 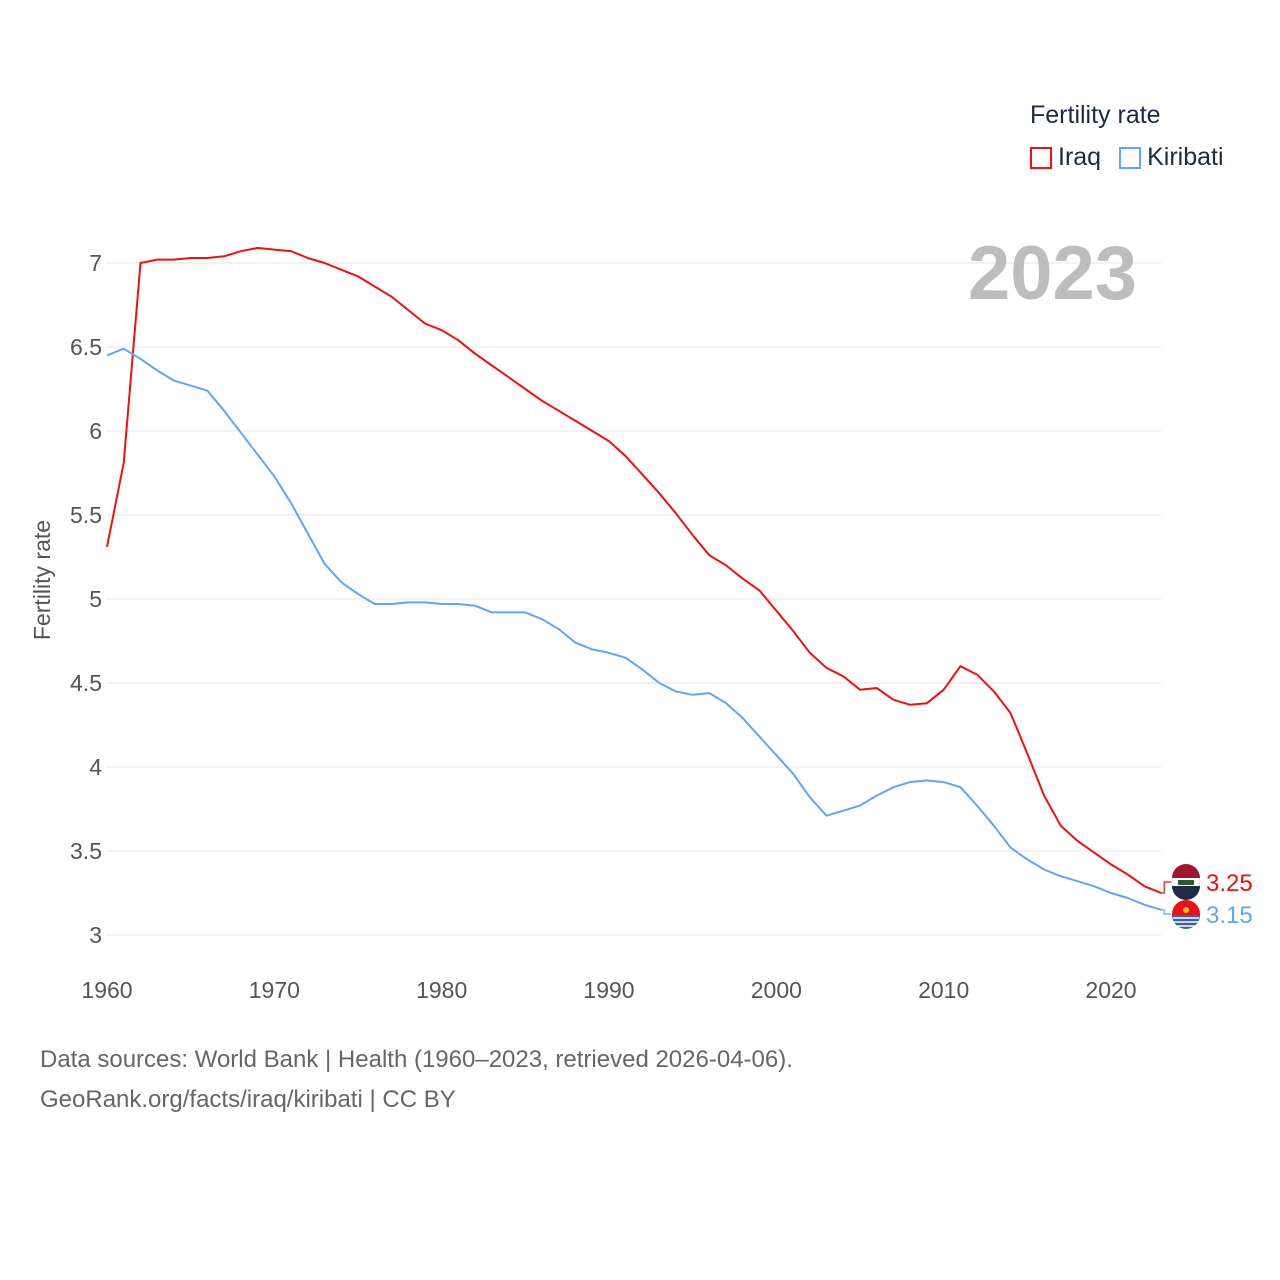 I want to click on legend-label: Kiribati, so click(x=1185, y=157).